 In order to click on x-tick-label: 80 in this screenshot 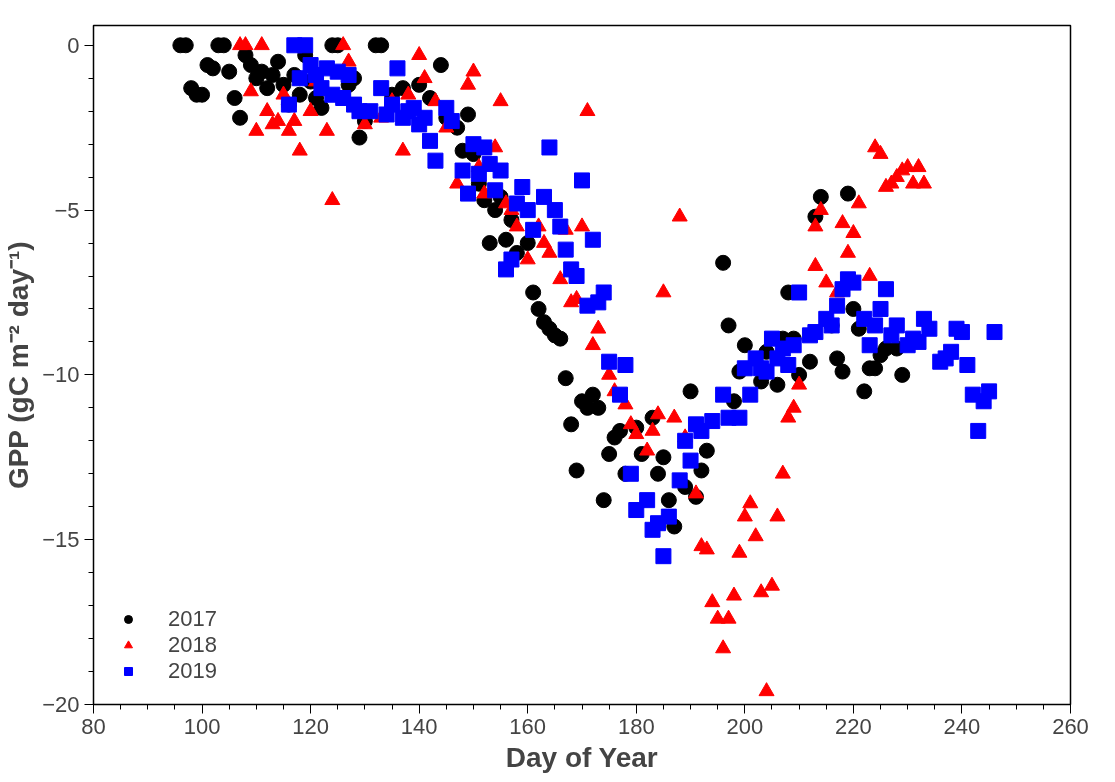, I will do `click(93, 726)`.